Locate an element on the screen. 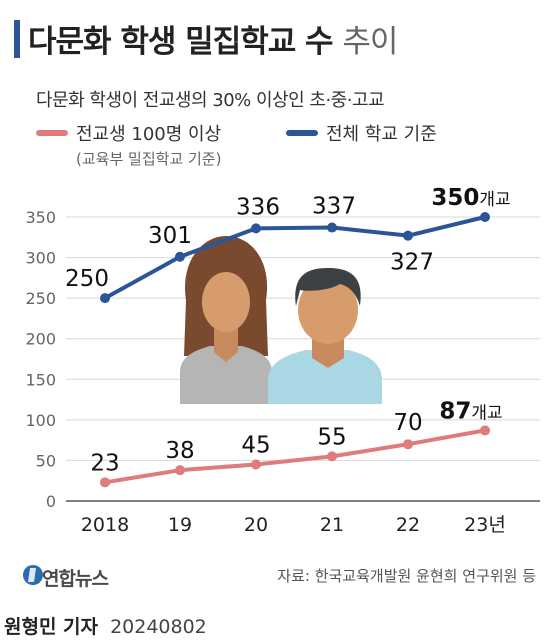  data-label-1-3: 55 is located at coordinates (331, 437).